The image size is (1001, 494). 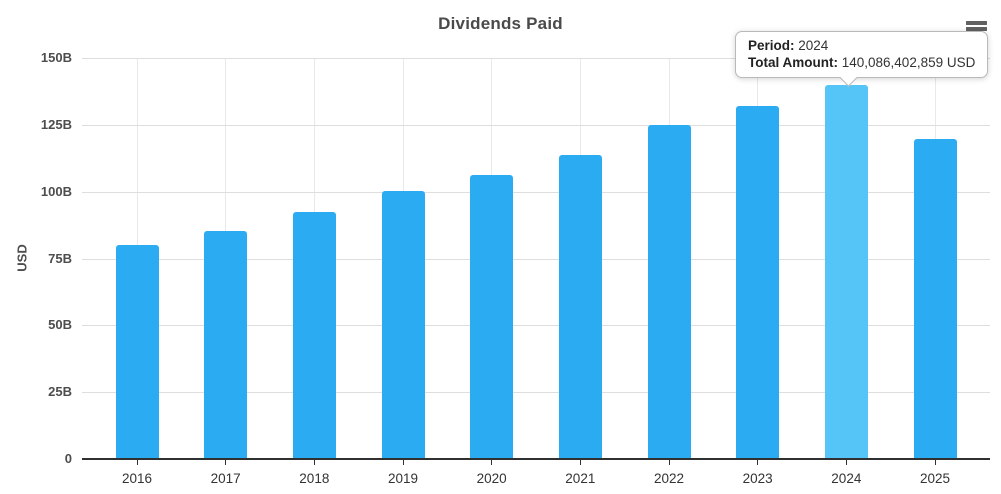 What do you see at coordinates (758, 282) in the screenshot?
I see `bar-2023` at bounding box center [758, 282].